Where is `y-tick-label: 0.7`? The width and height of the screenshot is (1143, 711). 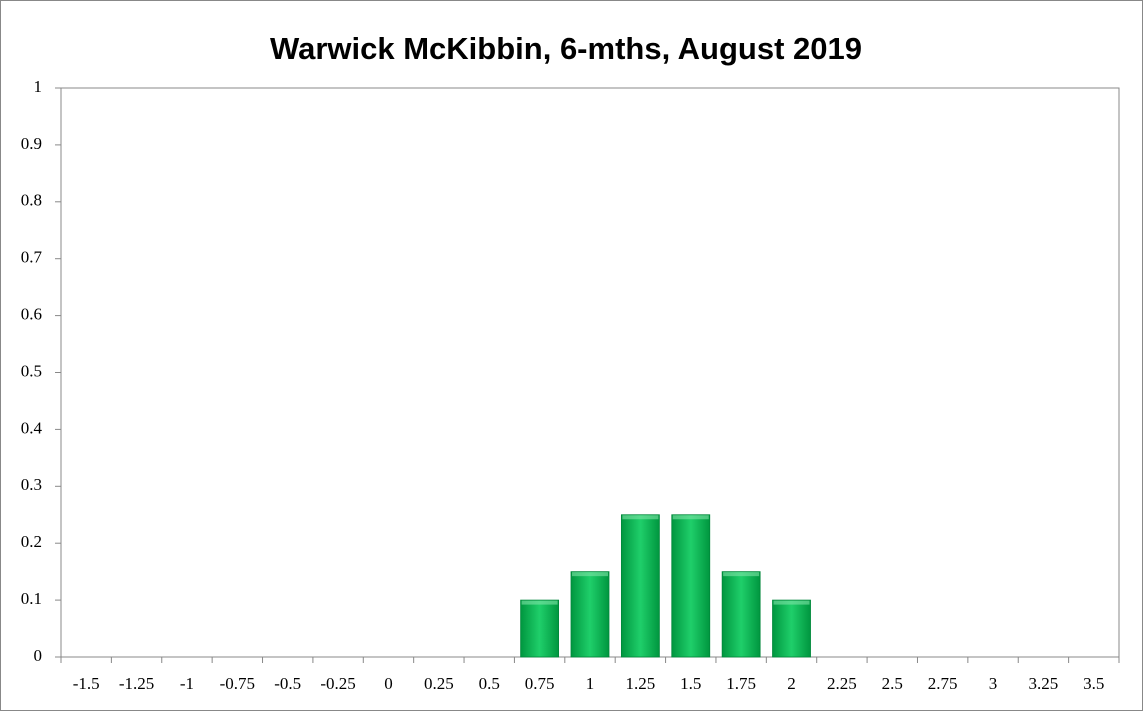 y-tick-label: 0.7 is located at coordinates (32, 257).